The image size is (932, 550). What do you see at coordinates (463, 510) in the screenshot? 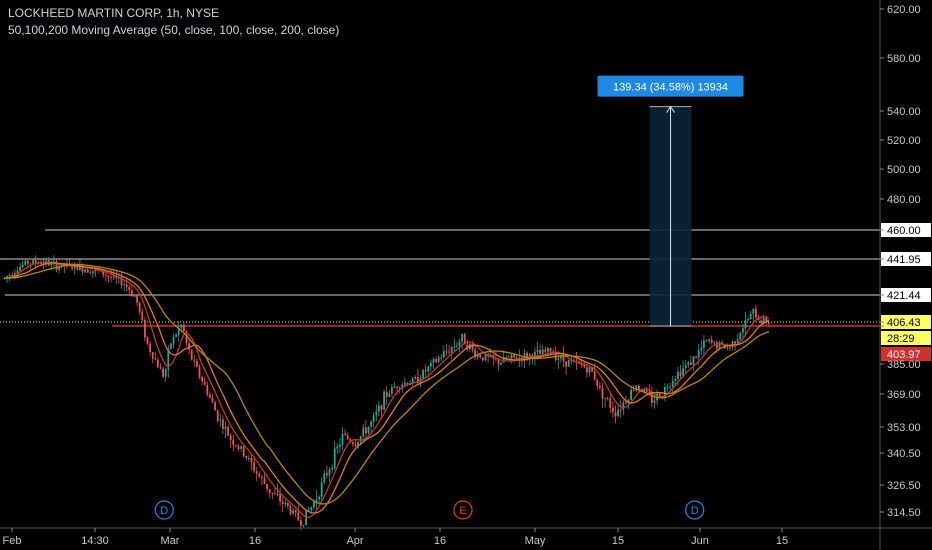
I see `earnings-event-marker` at bounding box center [463, 510].